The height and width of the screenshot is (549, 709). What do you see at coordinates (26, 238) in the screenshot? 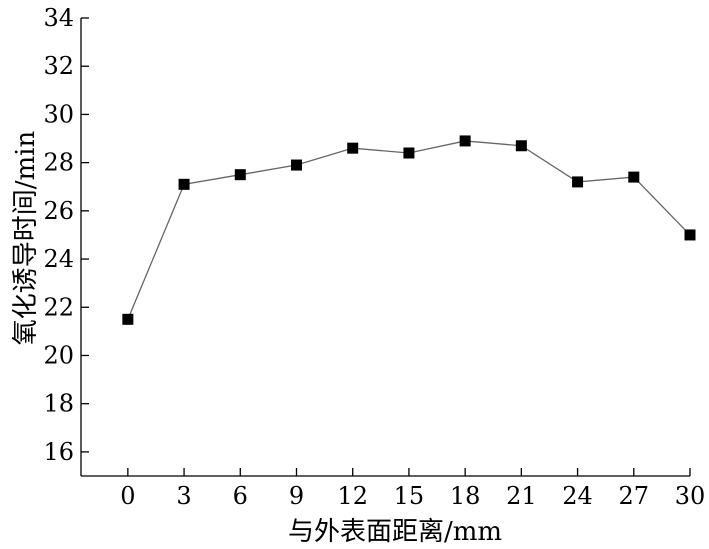
I see `y-axis-title: 氧化诱导时间/min` at bounding box center [26, 238].